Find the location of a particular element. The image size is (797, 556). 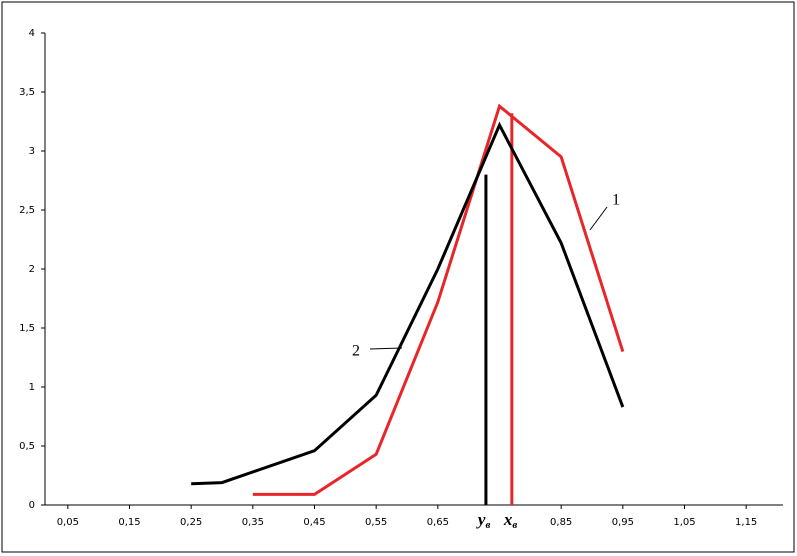

x-tick-label: 0,35 is located at coordinates (253, 522).